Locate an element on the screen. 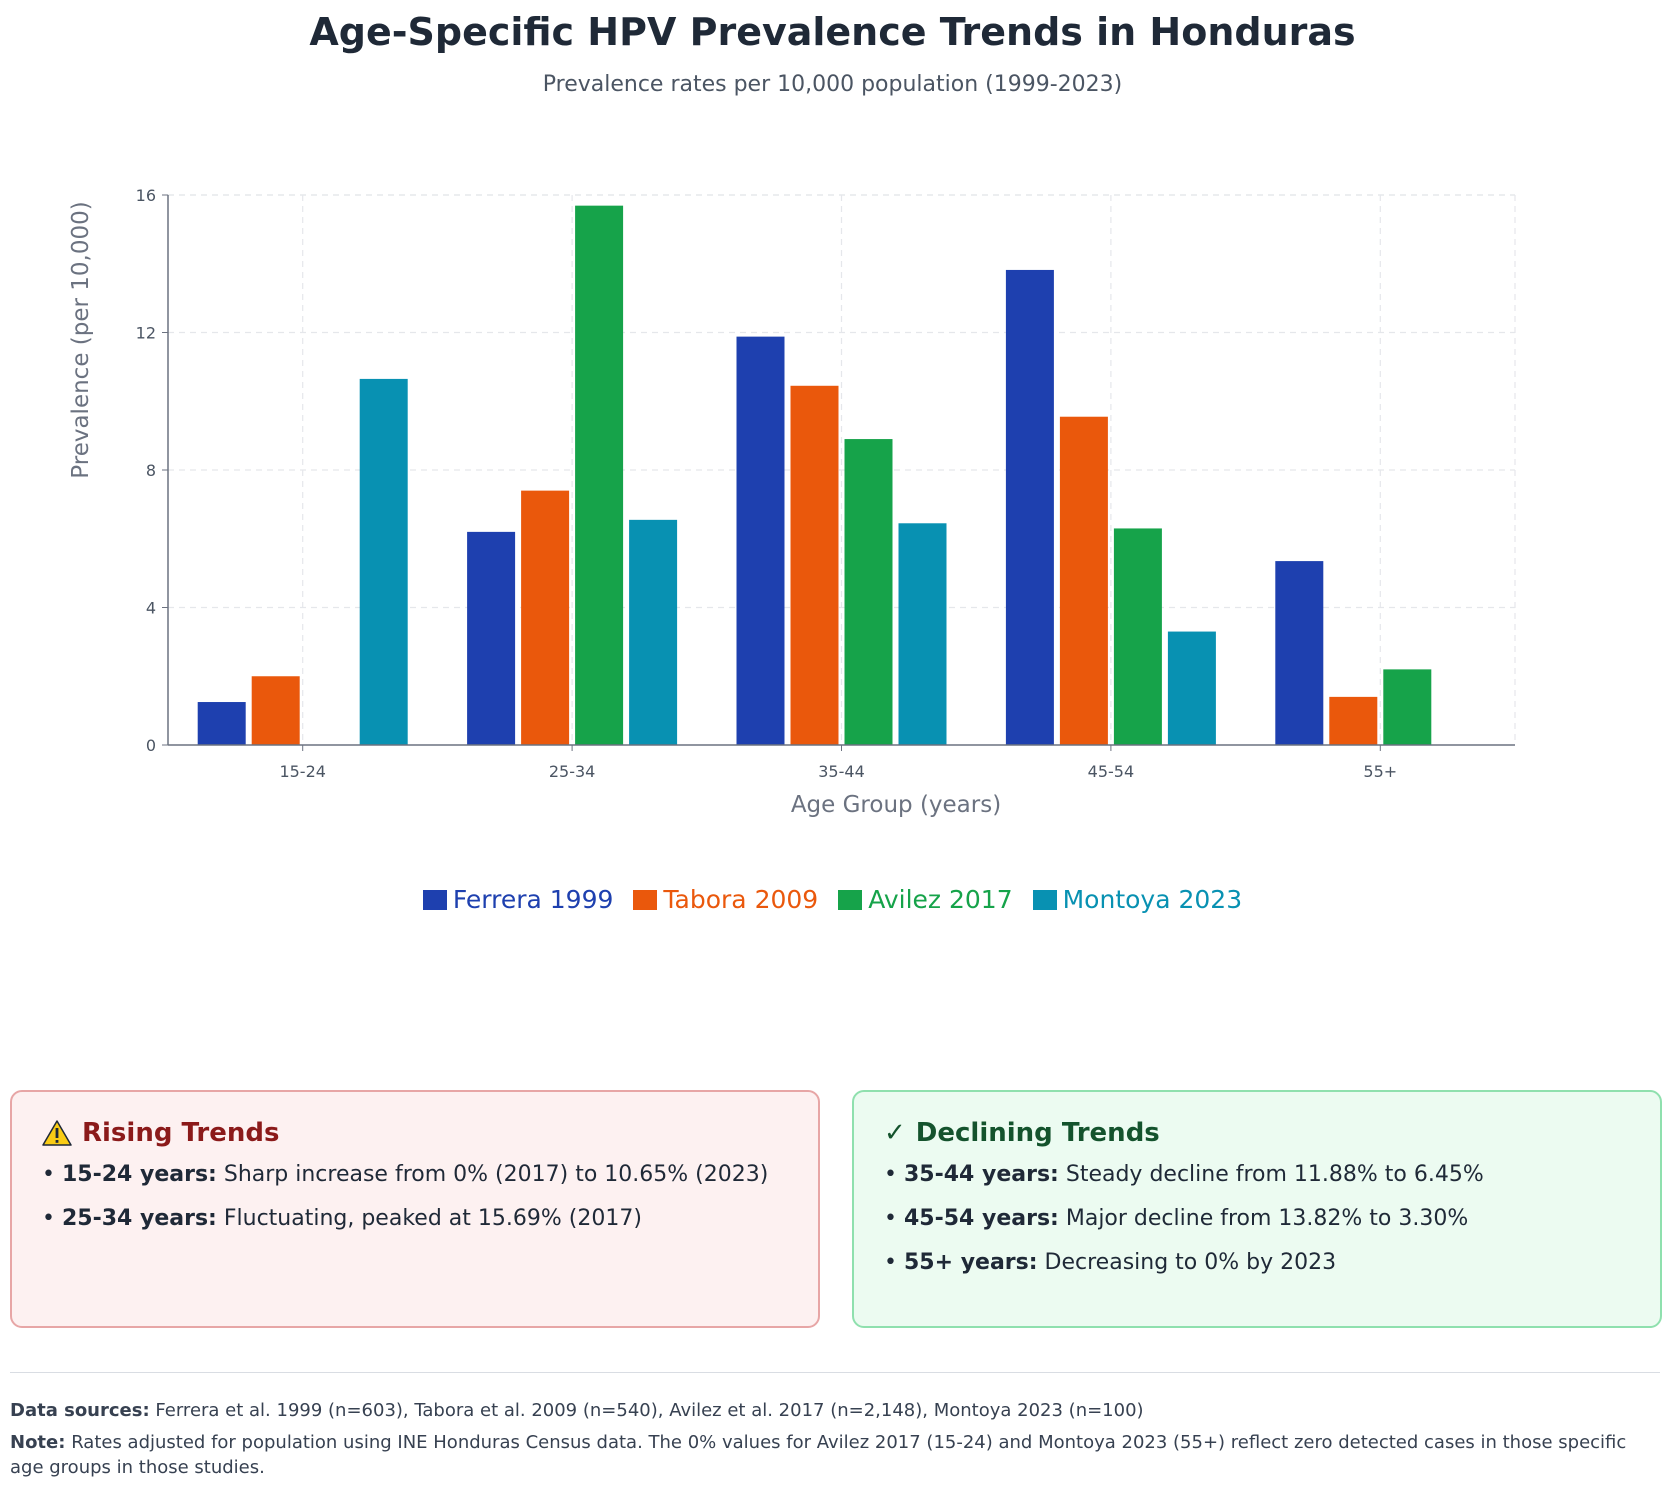 The height and width of the screenshot is (1503, 1665). trend-item-label: 55+ years: is located at coordinates (970, 1262).